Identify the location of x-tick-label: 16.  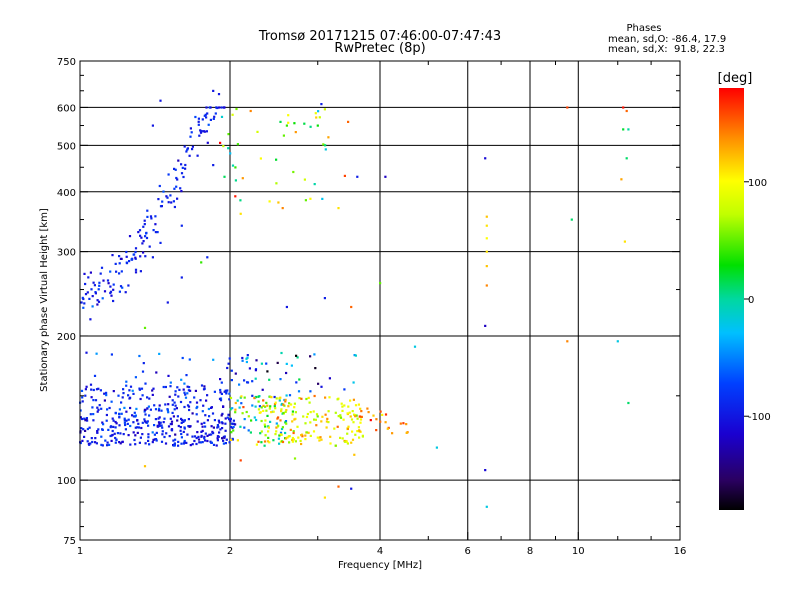
(680, 551).